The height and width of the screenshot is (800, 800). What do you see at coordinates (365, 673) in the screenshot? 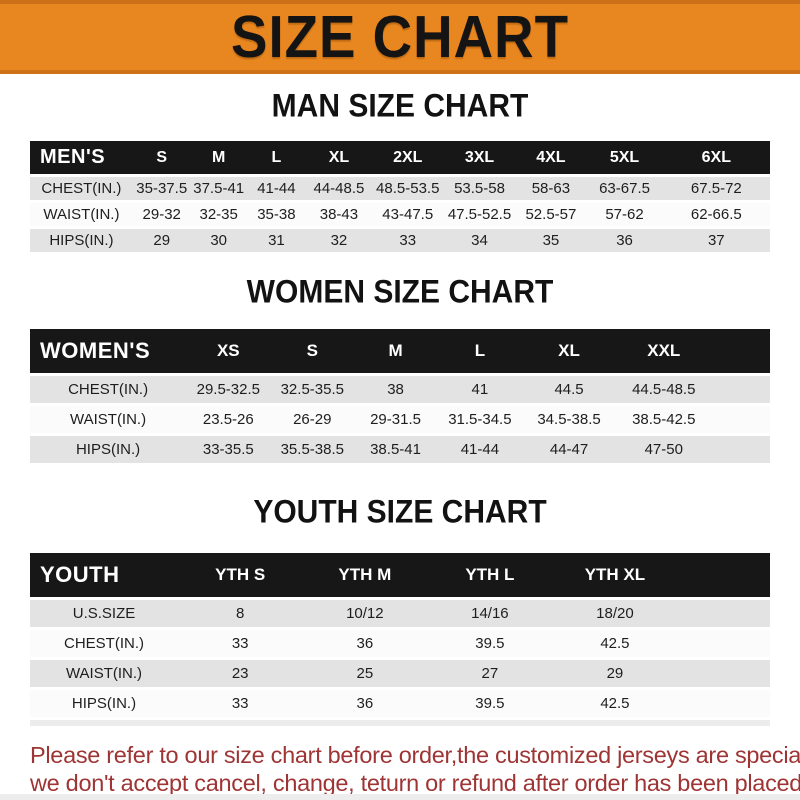
I see `size-value-cell: 25` at bounding box center [365, 673].